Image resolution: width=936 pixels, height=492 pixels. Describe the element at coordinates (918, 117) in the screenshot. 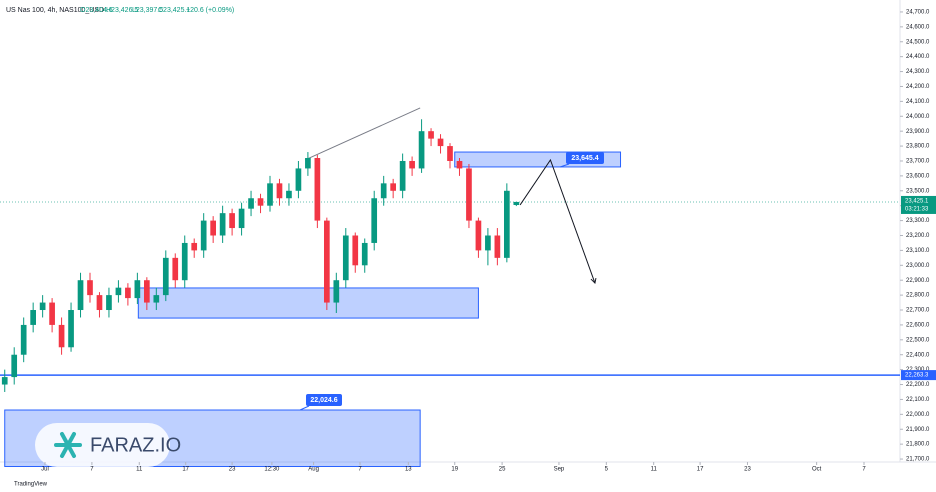

I see `y-tick-label: 24,000.0` at that location.